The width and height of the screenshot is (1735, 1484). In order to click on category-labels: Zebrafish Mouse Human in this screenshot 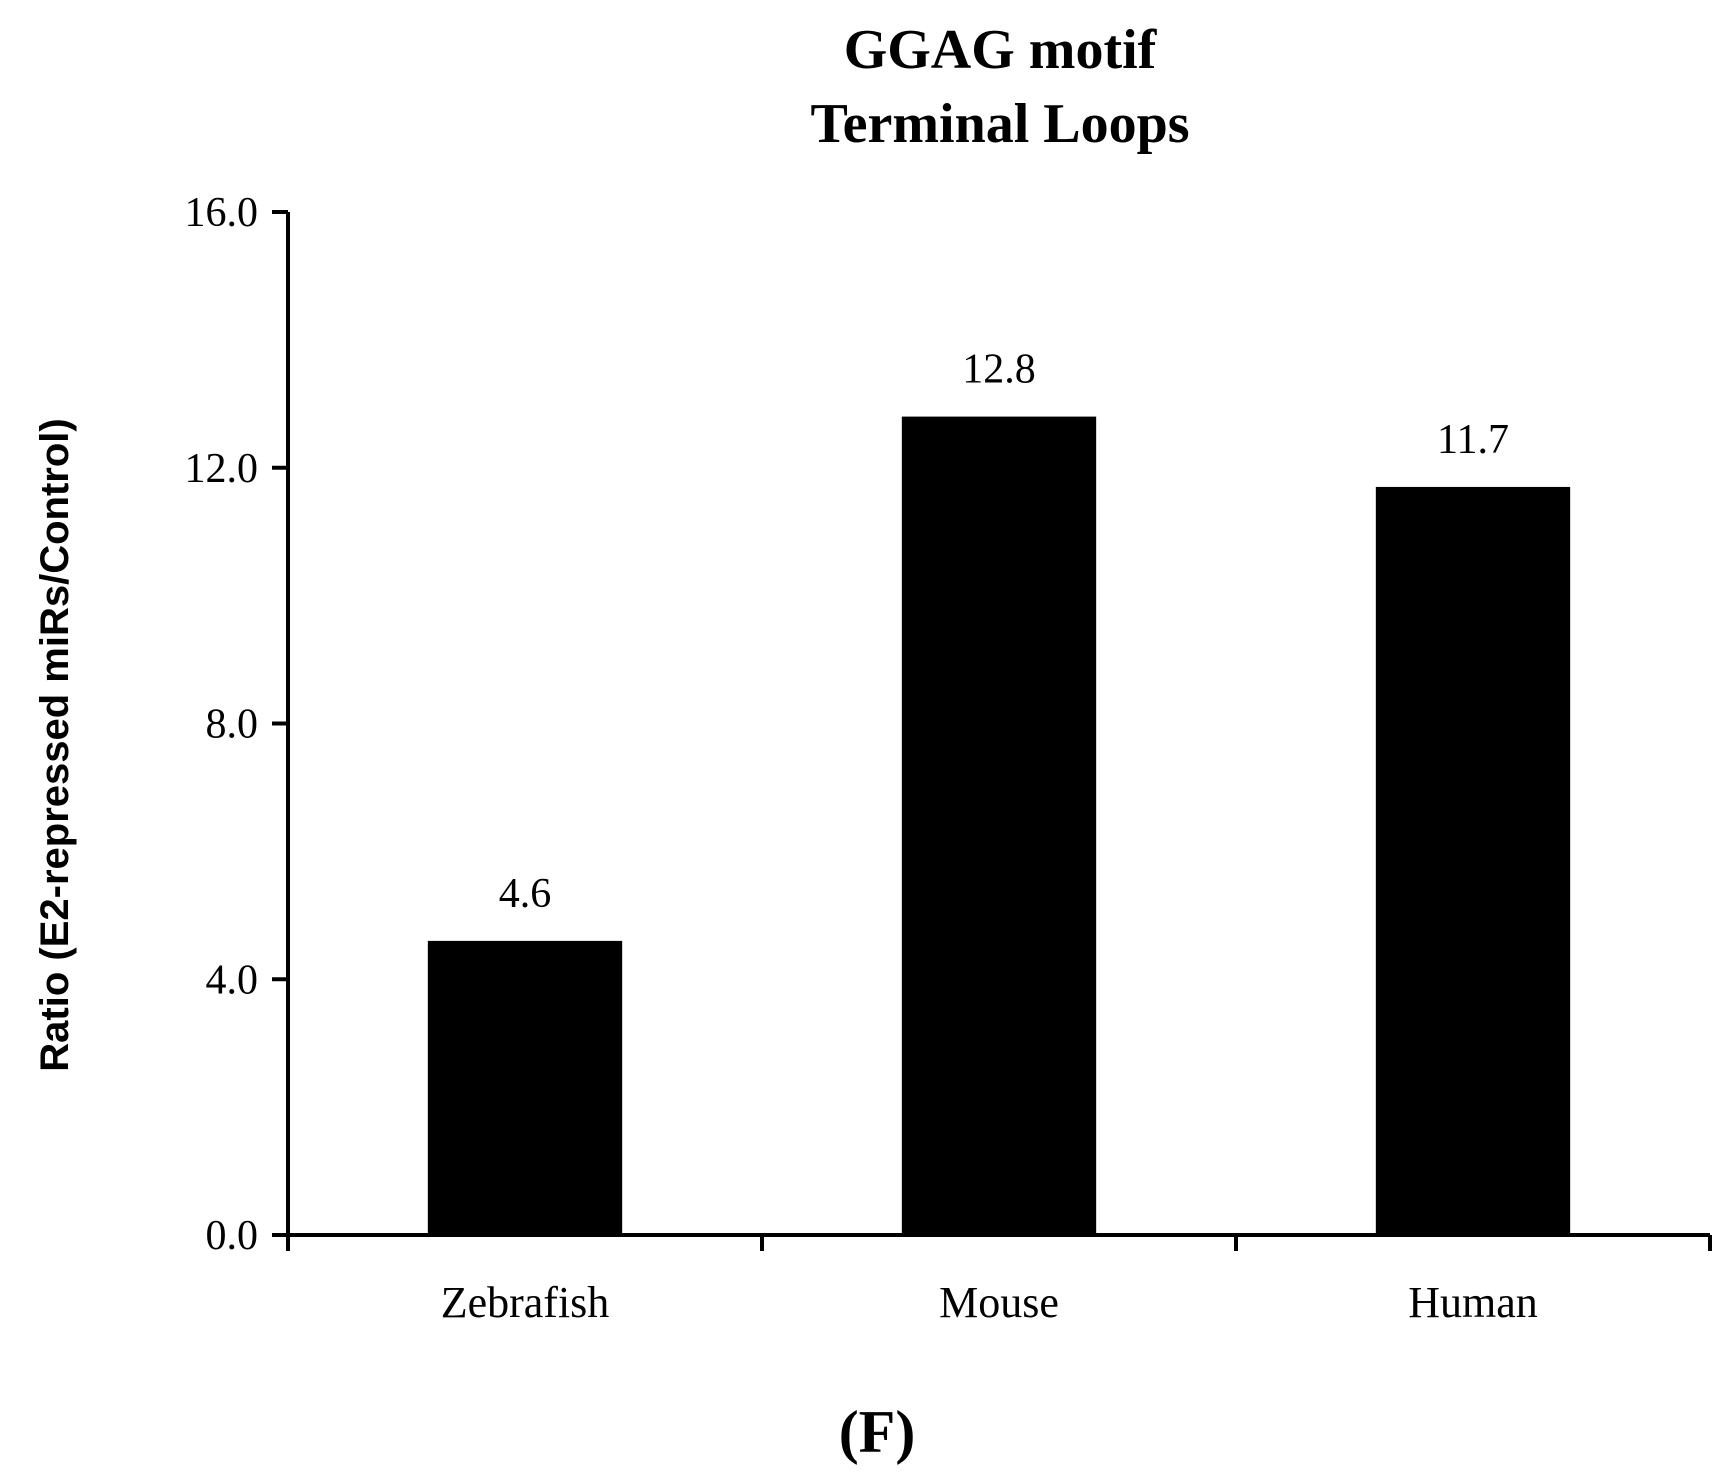, I will do `click(989, 1302)`.